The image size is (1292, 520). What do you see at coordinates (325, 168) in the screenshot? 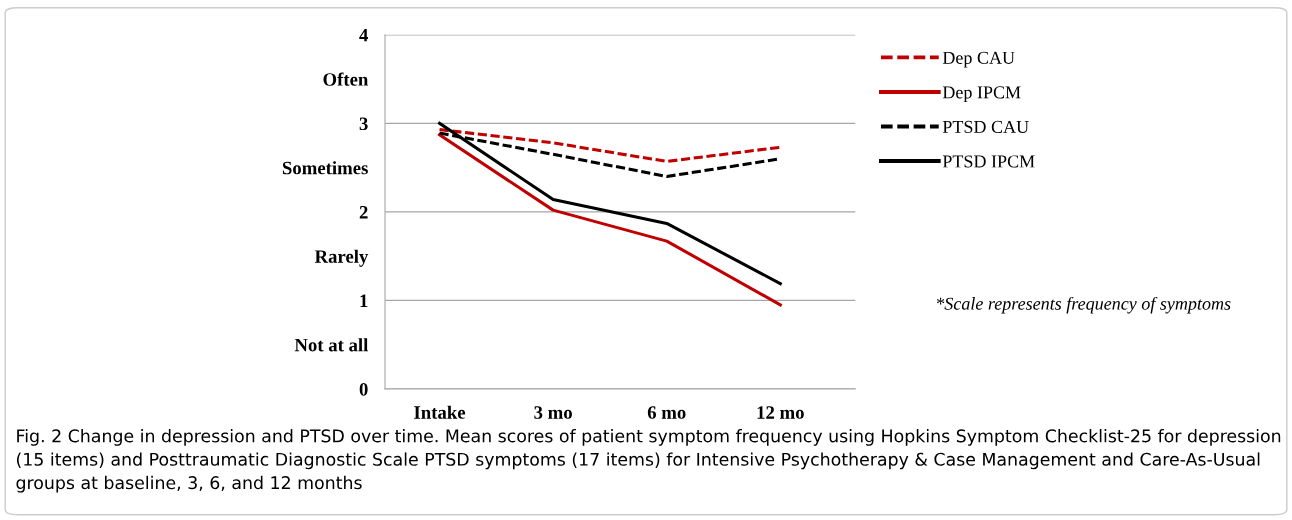
I see `y-tick-label: Sometimes` at bounding box center [325, 168].